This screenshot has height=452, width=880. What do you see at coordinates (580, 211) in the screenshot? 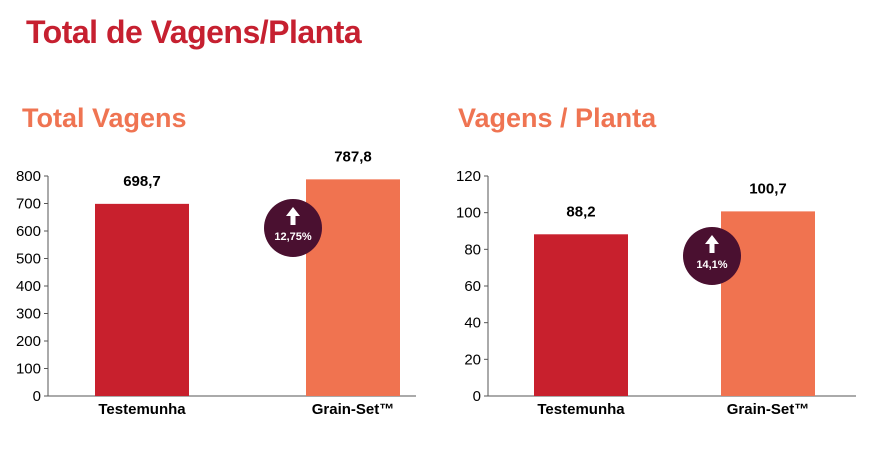
I see `bar-value-label: 88,2` at bounding box center [580, 211].